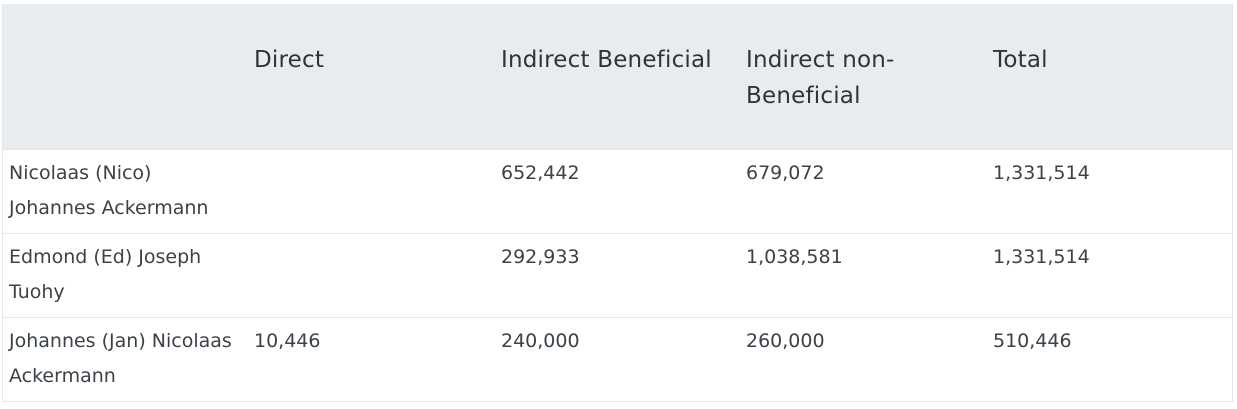  I want to click on cell-name: Johannes (Jan) Nicolaas Ackermann, so click(120, 358).